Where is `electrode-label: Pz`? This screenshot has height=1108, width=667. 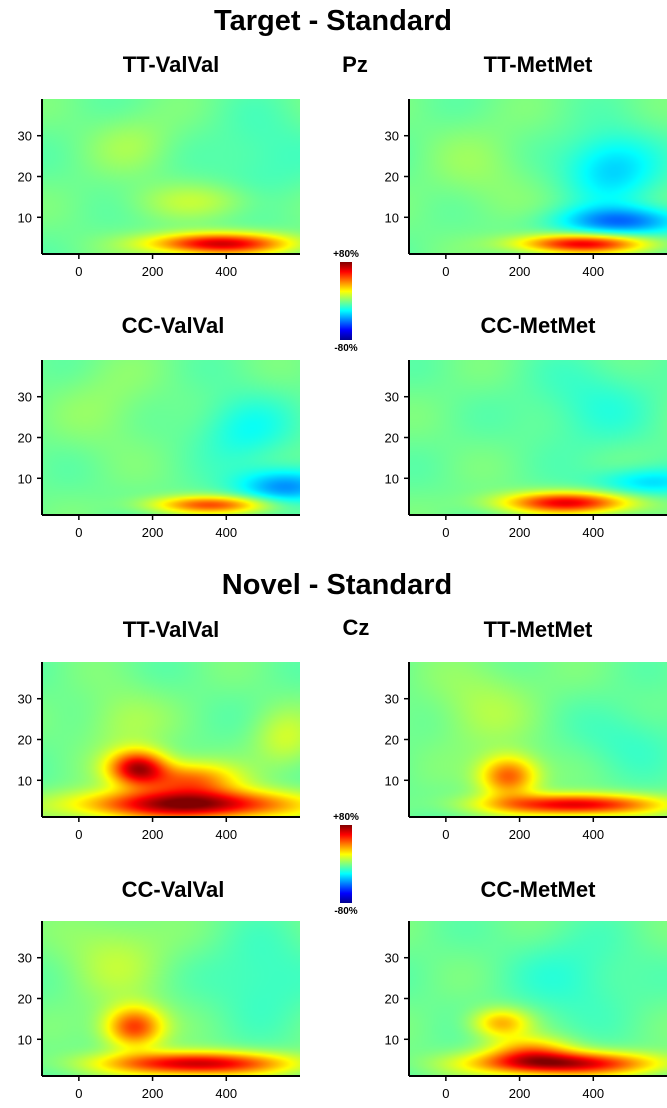
electrode-label: Pz is located at coordinates (355, 64).